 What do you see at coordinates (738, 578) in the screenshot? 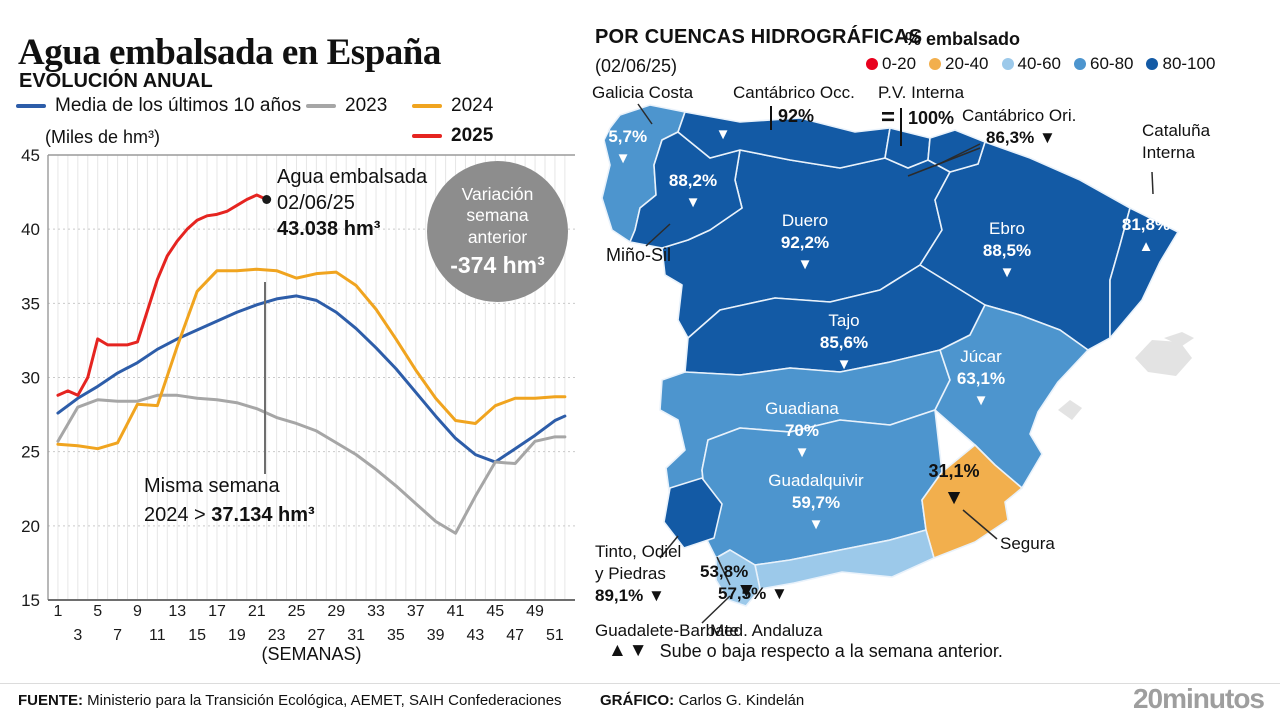
I see `region-guadalete-barbate` at bounding box center [738, 578].